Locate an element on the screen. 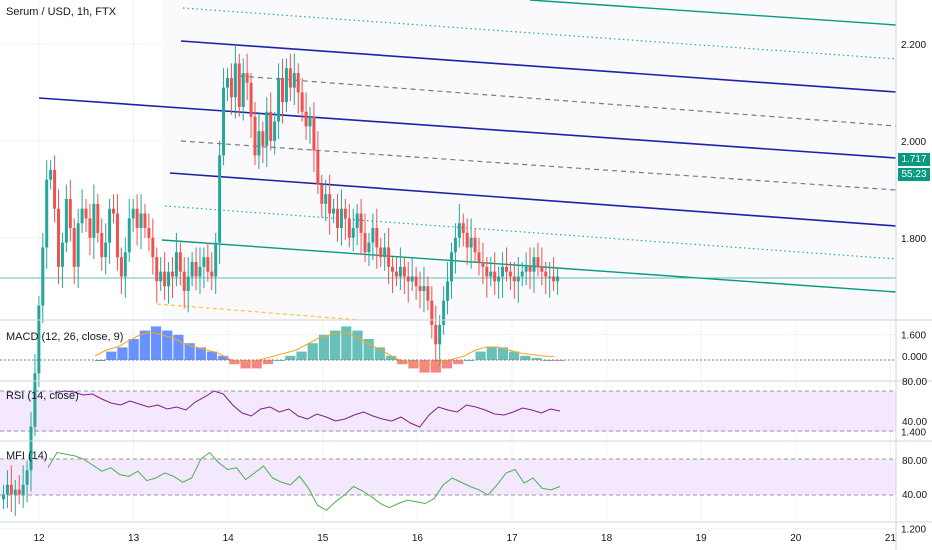 The height and width of the screenshot is (550, 932). price-tick-label: 1.400 is located at coordinates (913, 433).